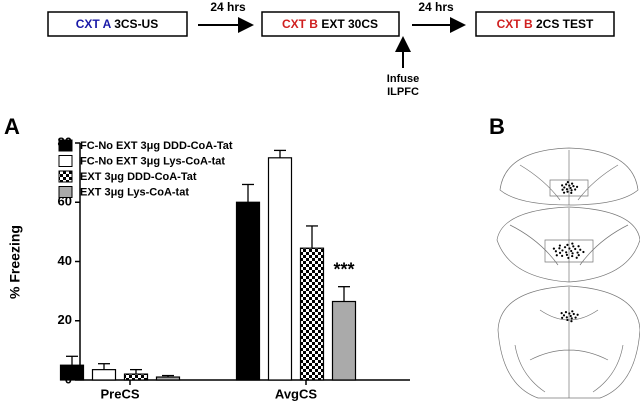  What do you see at coordinates (15, 262) in the screenshot?
I see `y-axis-label: % Freezing` at bounding box center [15, 262].